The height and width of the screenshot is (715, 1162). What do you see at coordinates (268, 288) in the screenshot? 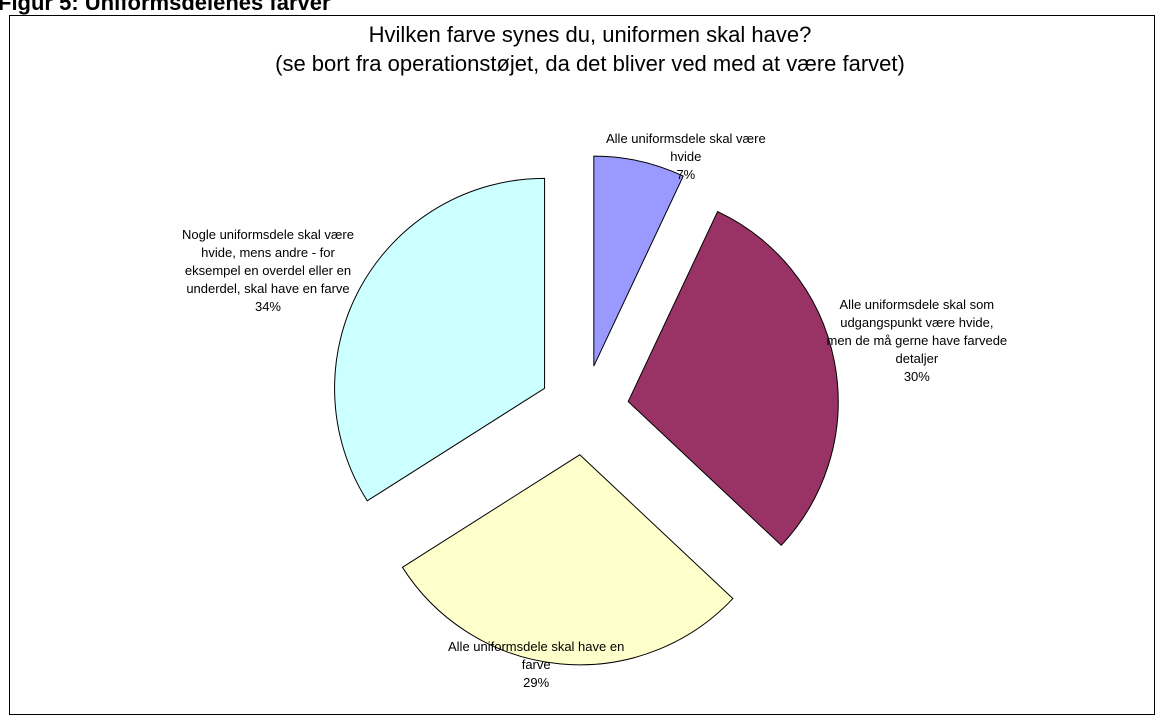
I see `slice-label-blandet-line-4: underdel, skal have en farve` at bounding box center [268, 288].